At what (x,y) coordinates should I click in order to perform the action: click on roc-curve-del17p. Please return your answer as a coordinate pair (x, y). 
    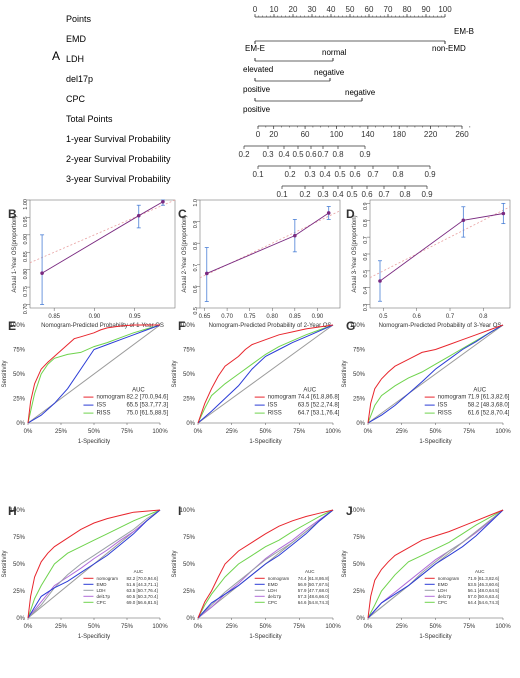
    Looking at the image, I should click on (435, 564).